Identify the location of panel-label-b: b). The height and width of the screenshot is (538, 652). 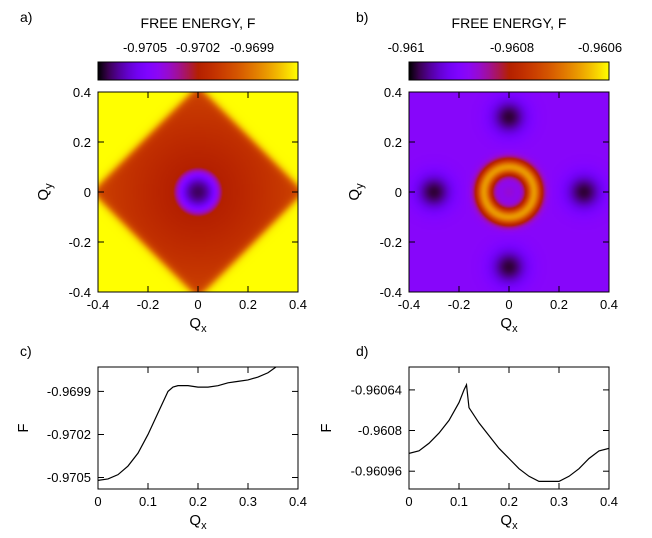
(362, 17).